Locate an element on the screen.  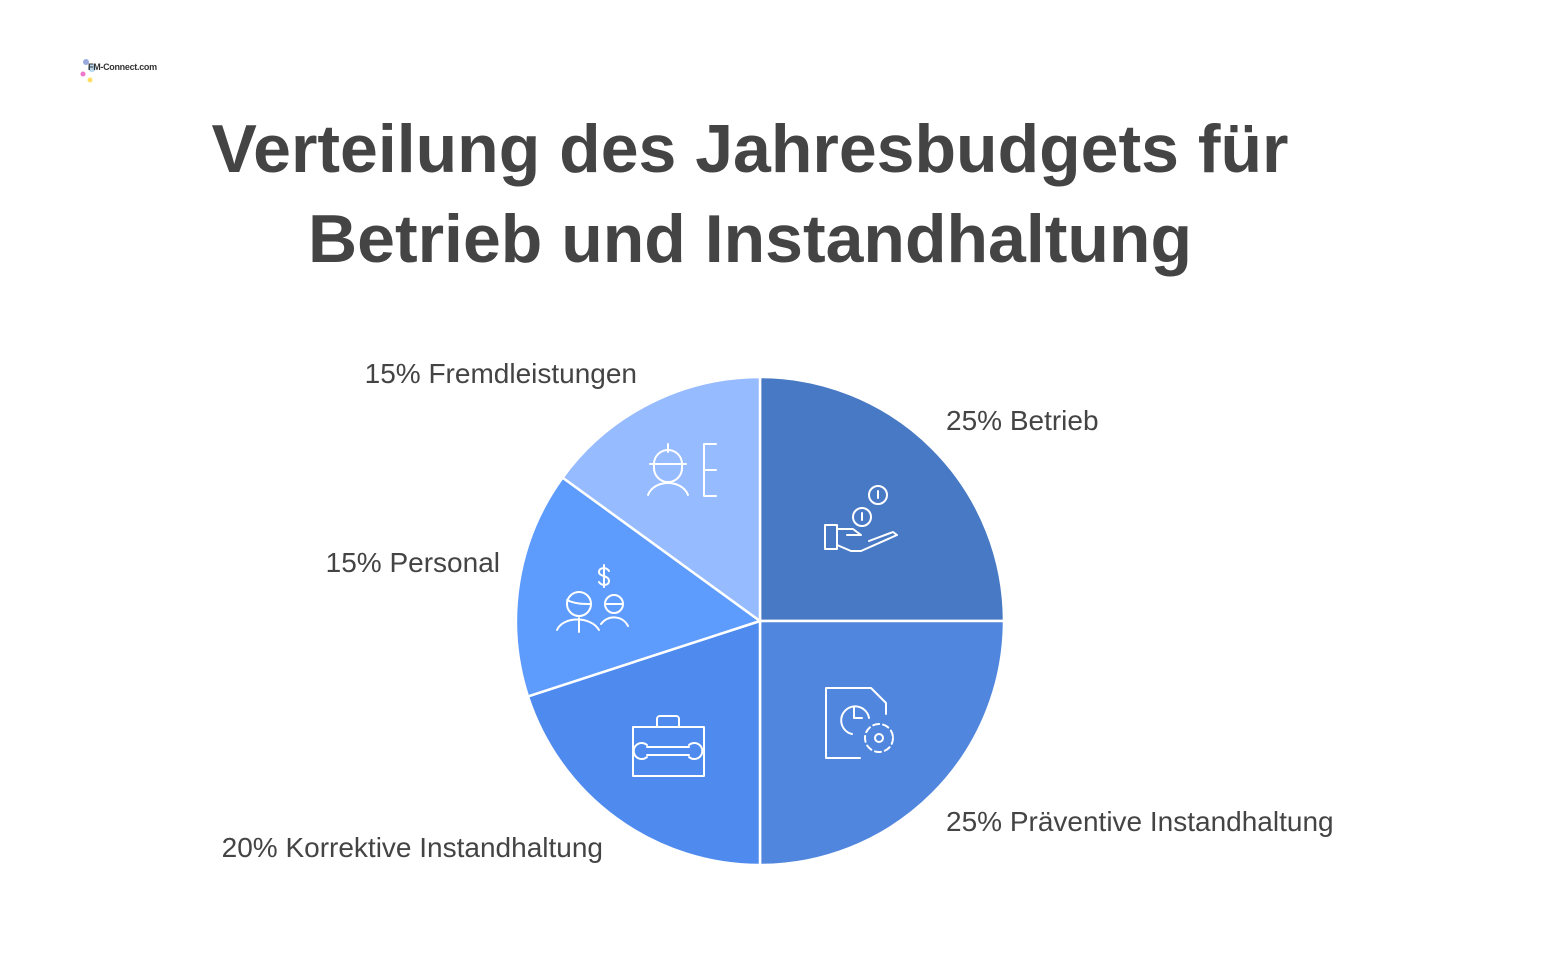
logo-graphic is located at coordinates (88, 71).